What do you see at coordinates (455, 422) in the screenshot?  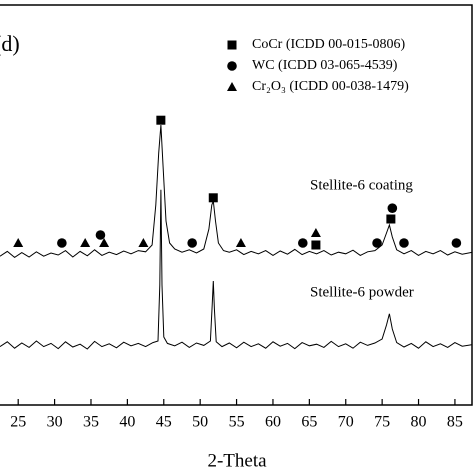 I see `x-tick-label: 85` at bounding box center [455, 422].